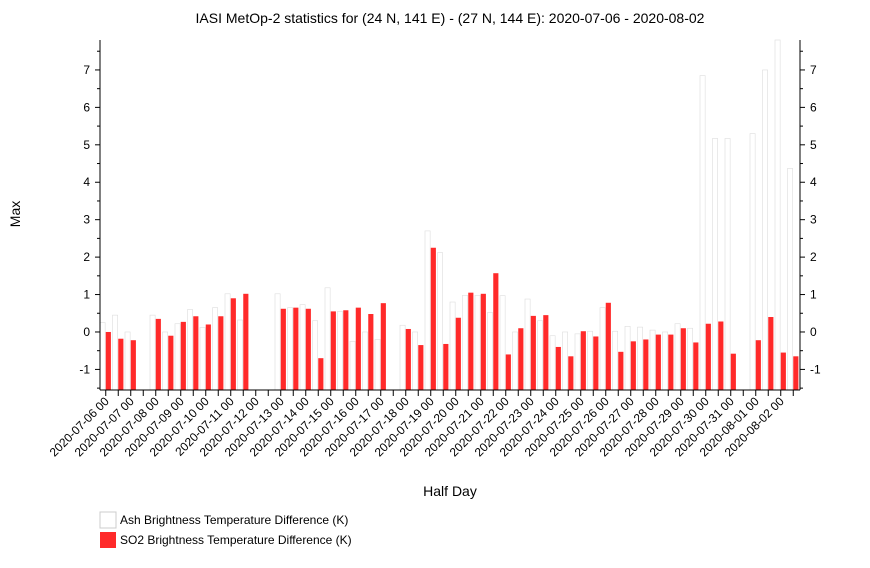  I want to click on y-tick-label-left: -1, so click(84, 369).